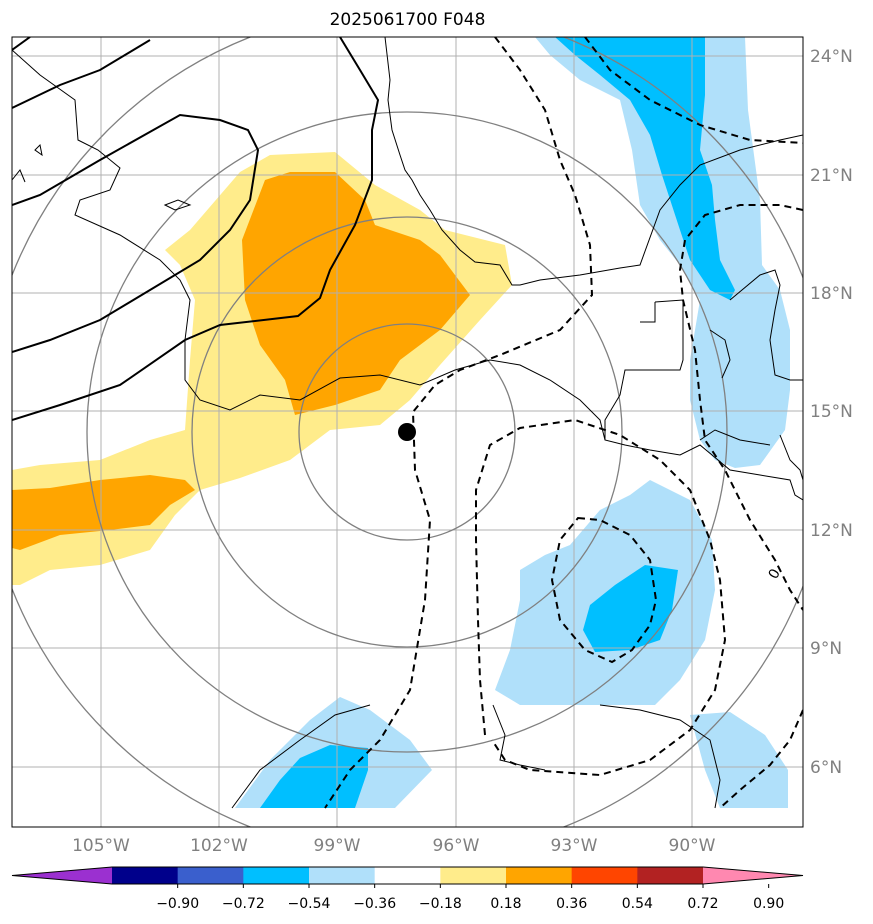  I want to click on map-title: 2025061700 F048, so click(407, 20).